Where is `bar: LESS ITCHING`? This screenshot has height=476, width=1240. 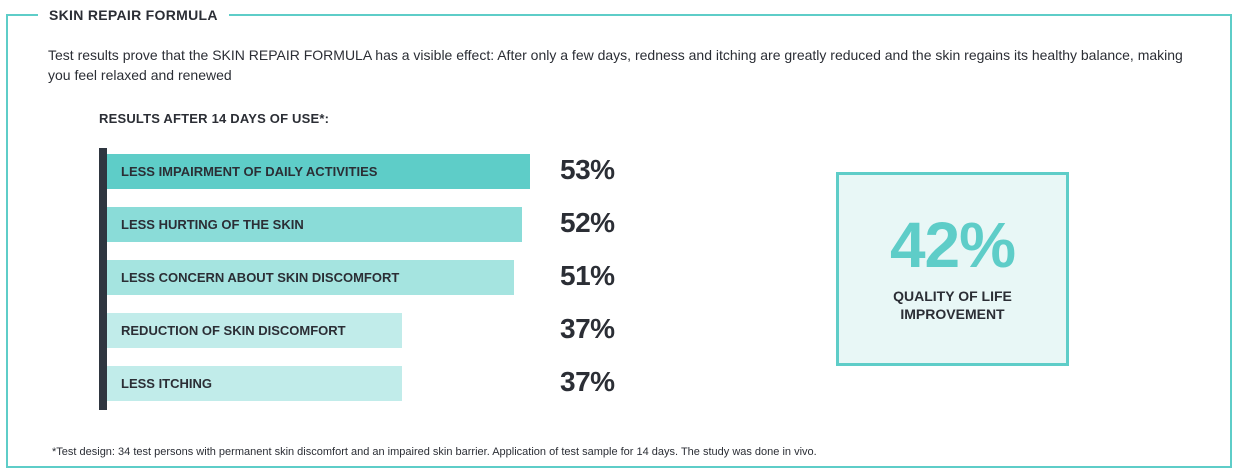
bar: LESS ITCHING is located at coordinates (254, 383).